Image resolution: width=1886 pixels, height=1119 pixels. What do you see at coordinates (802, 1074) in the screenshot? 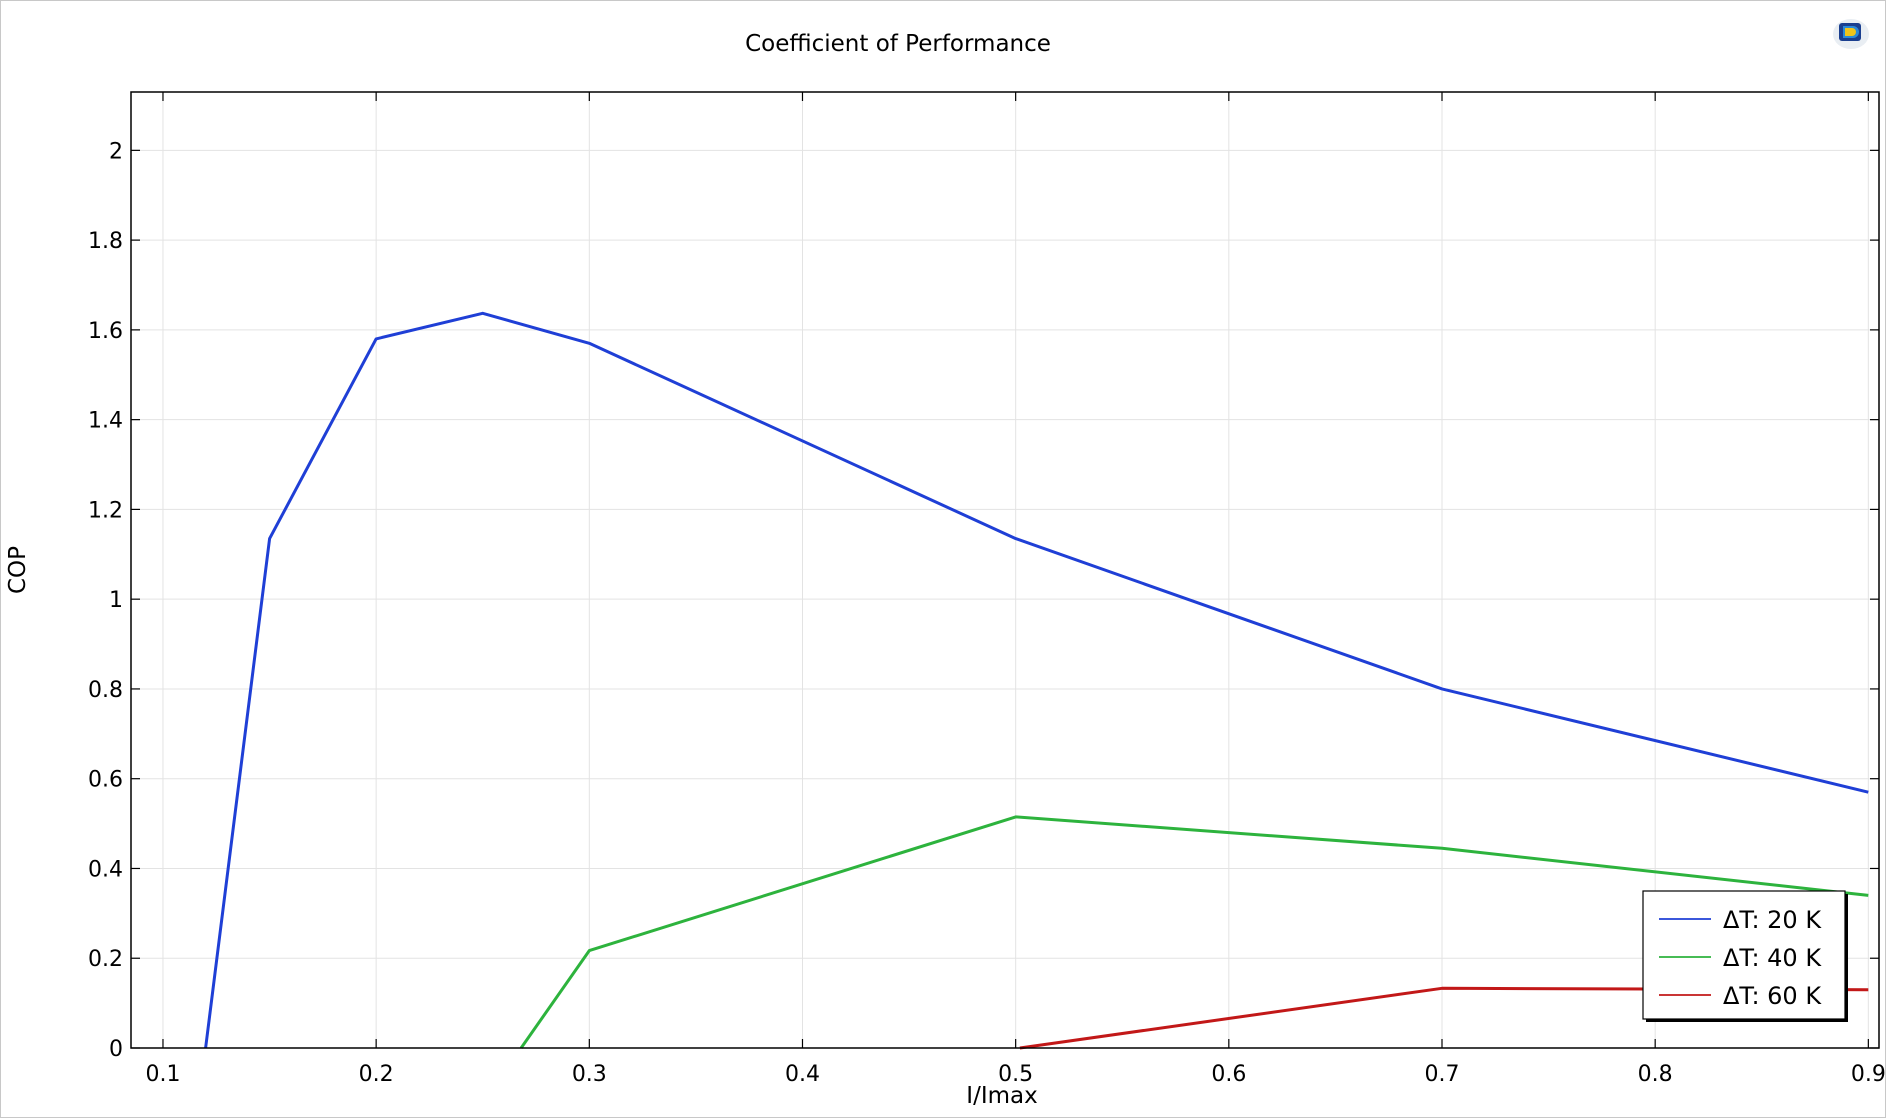
I see `x-tick-label: 0.4` at bounding box center [802, 1074].